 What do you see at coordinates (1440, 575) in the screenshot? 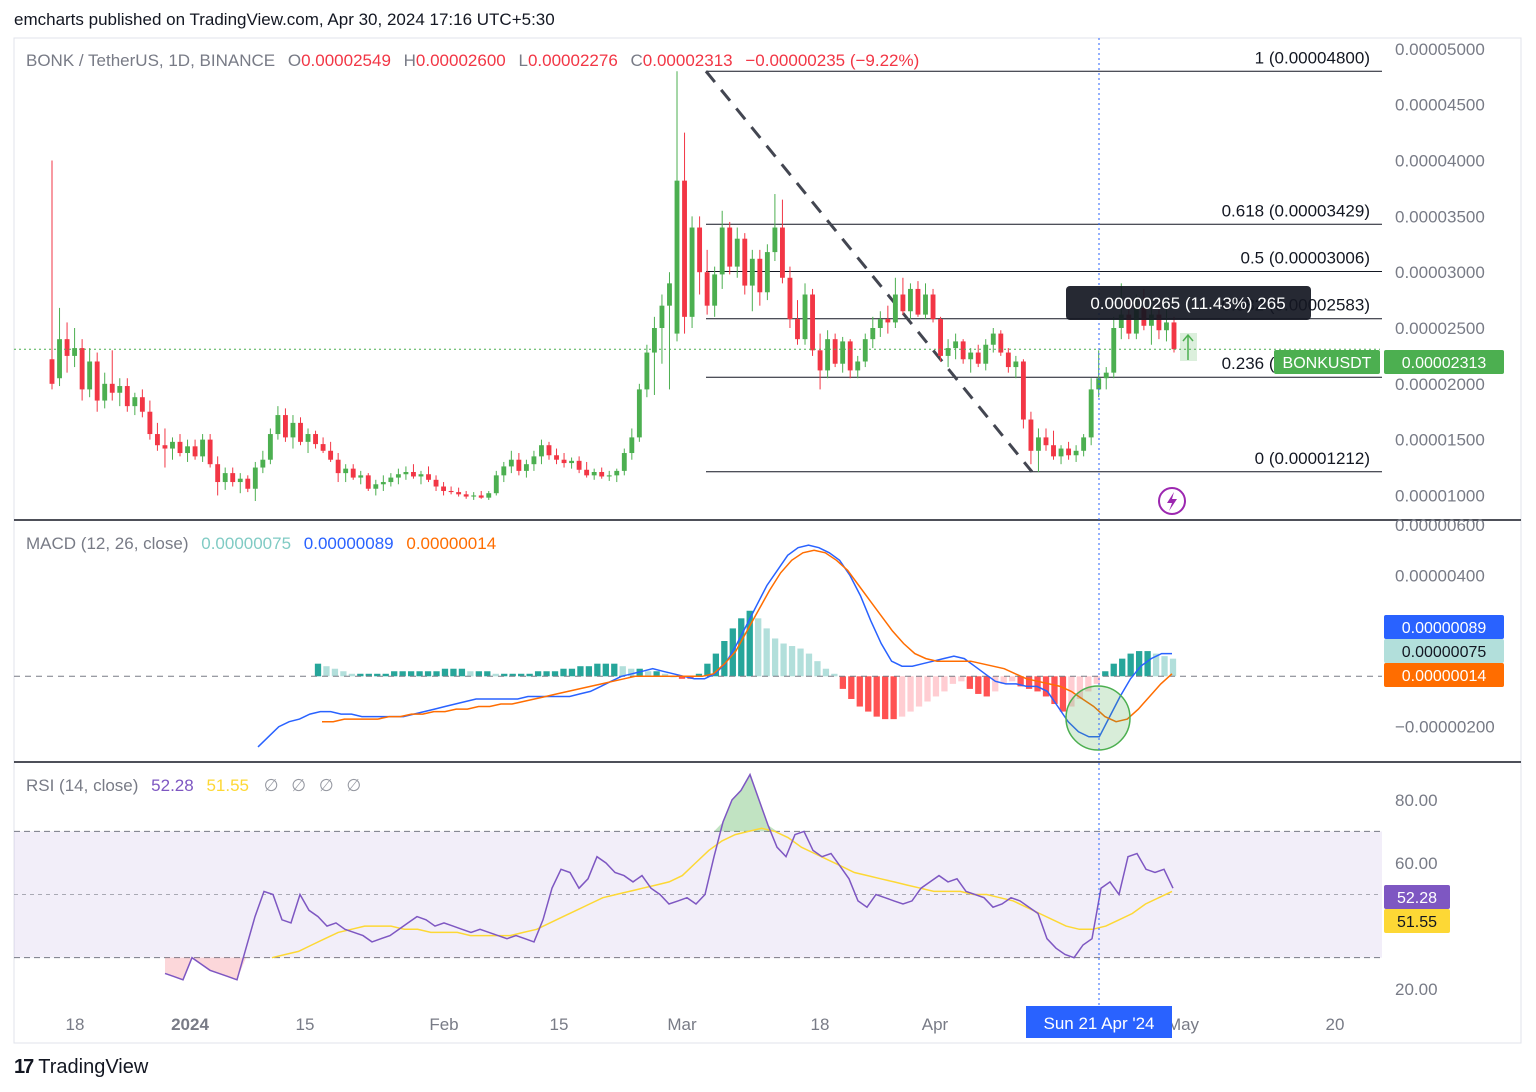
I see `macd-tick: 0.00000400` at bounding box center [1440, 575].